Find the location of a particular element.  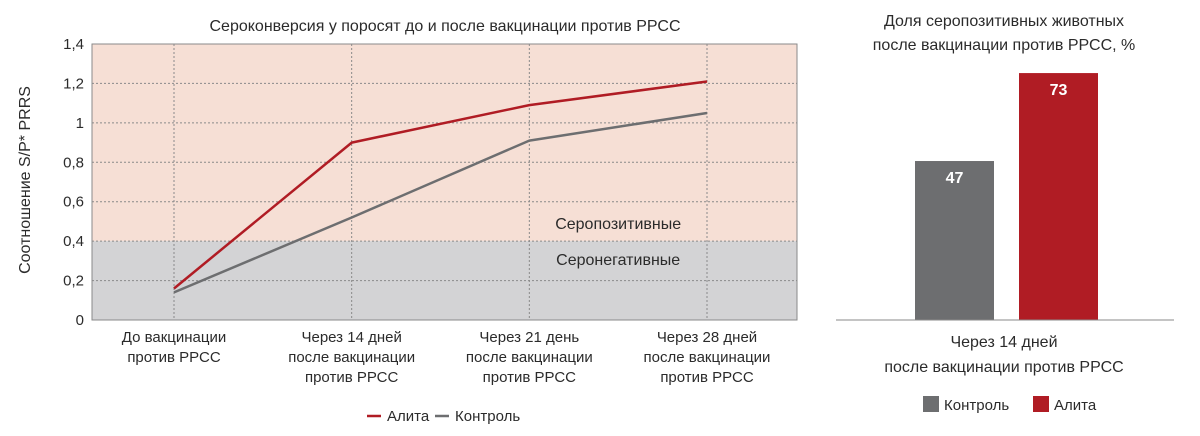

seropositive-band-label: Серопозитивные is located at coordinates (618, 224).